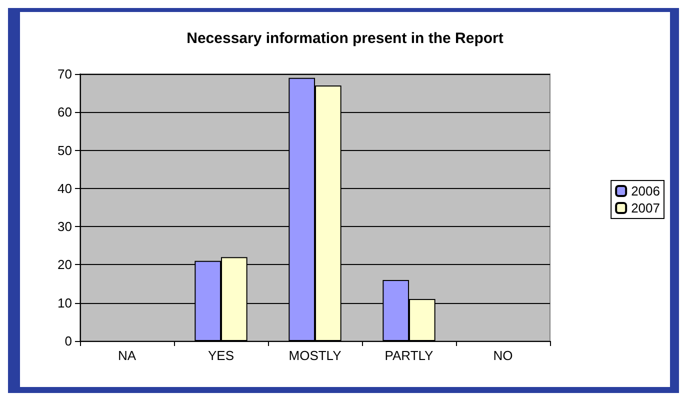 This screenshot has width=687, height=401. I want to click on legend-label: 2007, so click(645, 208).